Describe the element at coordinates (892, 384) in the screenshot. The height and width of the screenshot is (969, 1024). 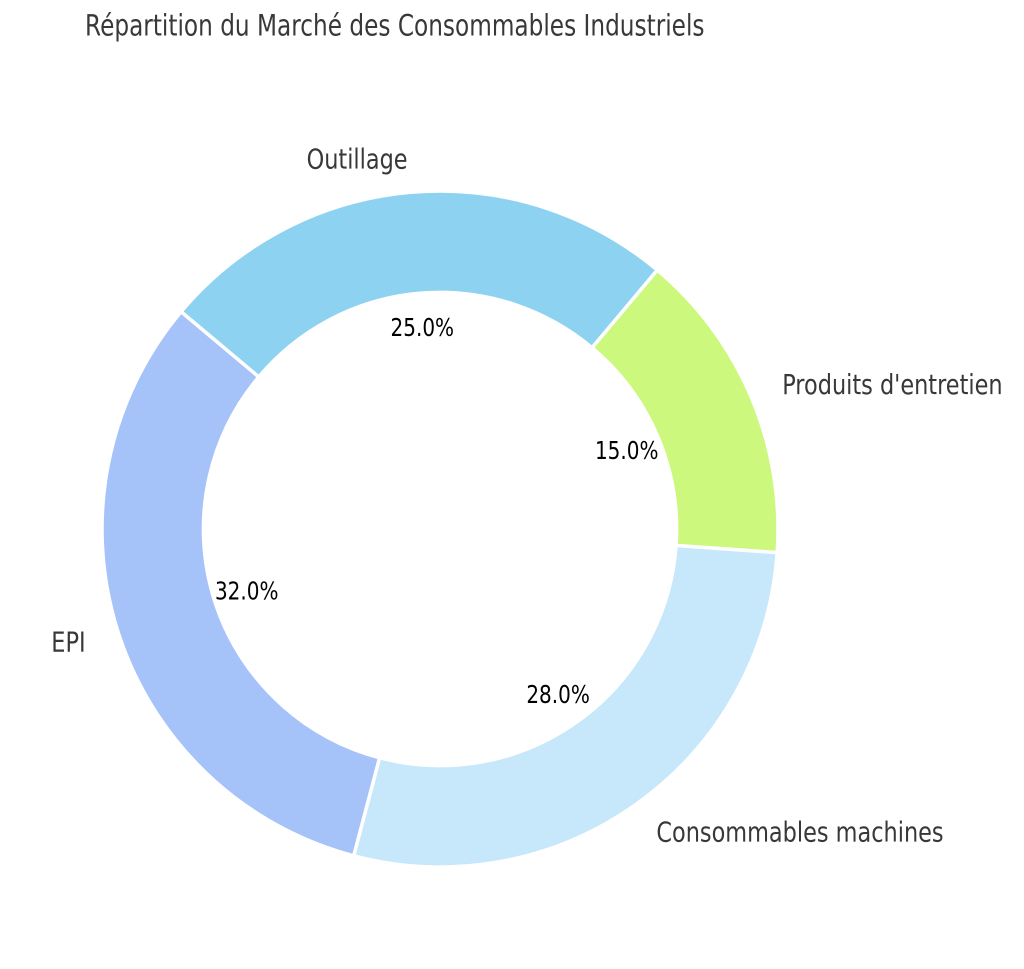
I see `slice-label-produits-d-entretien: Produits d'entretien` at that location.